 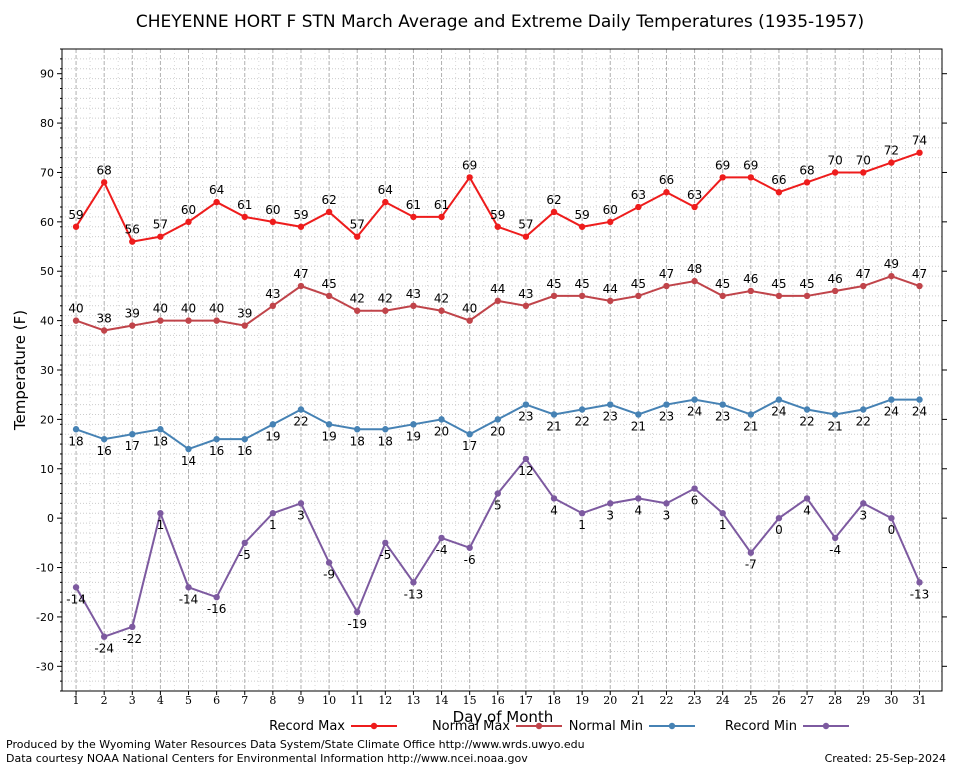 I want to click on legend-record-max-marker, so click(x=374, y=726).